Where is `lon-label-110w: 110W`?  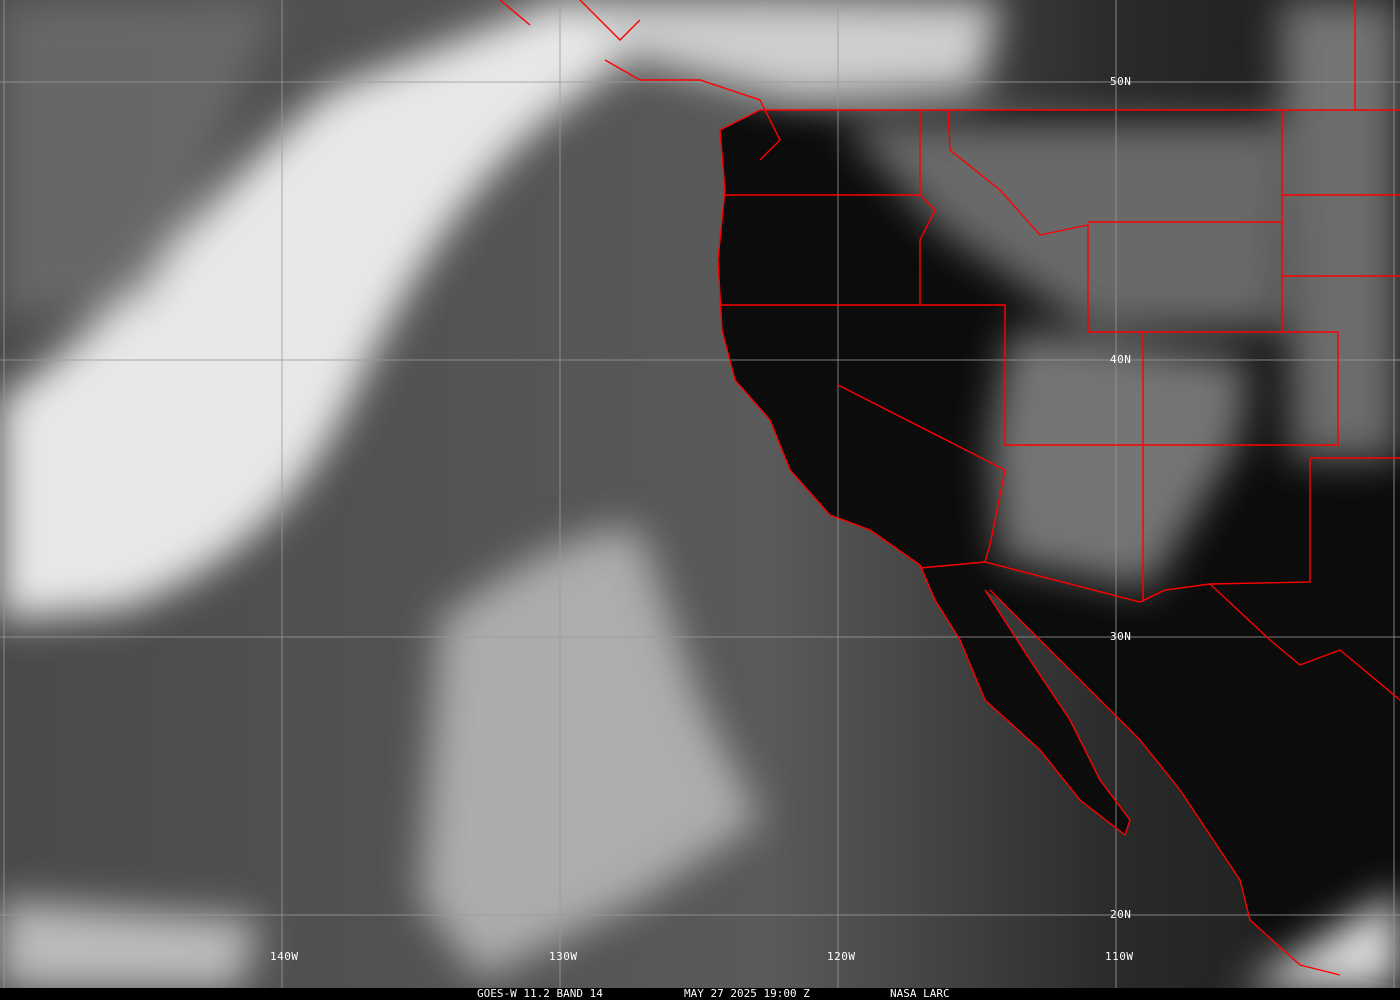 lon-label-110w: 110W is located at coordinates (1119, 956).